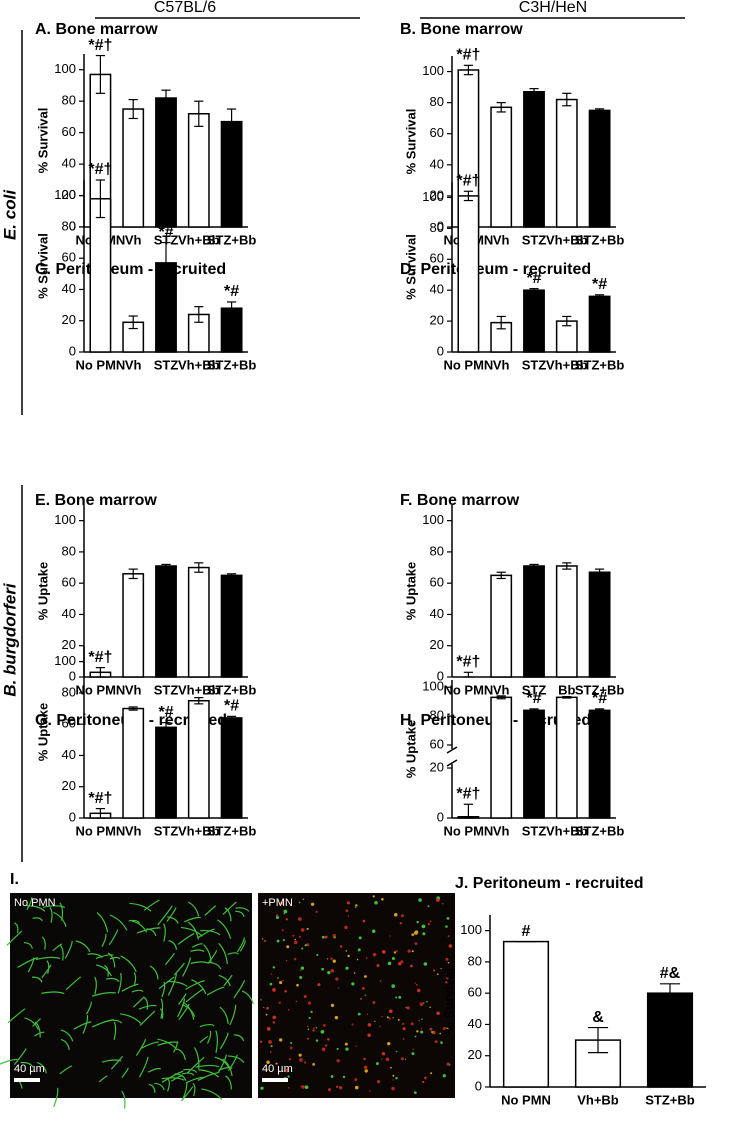  I want to click on panel-title: J. Peritoneum - recruited, so click(549, 883).